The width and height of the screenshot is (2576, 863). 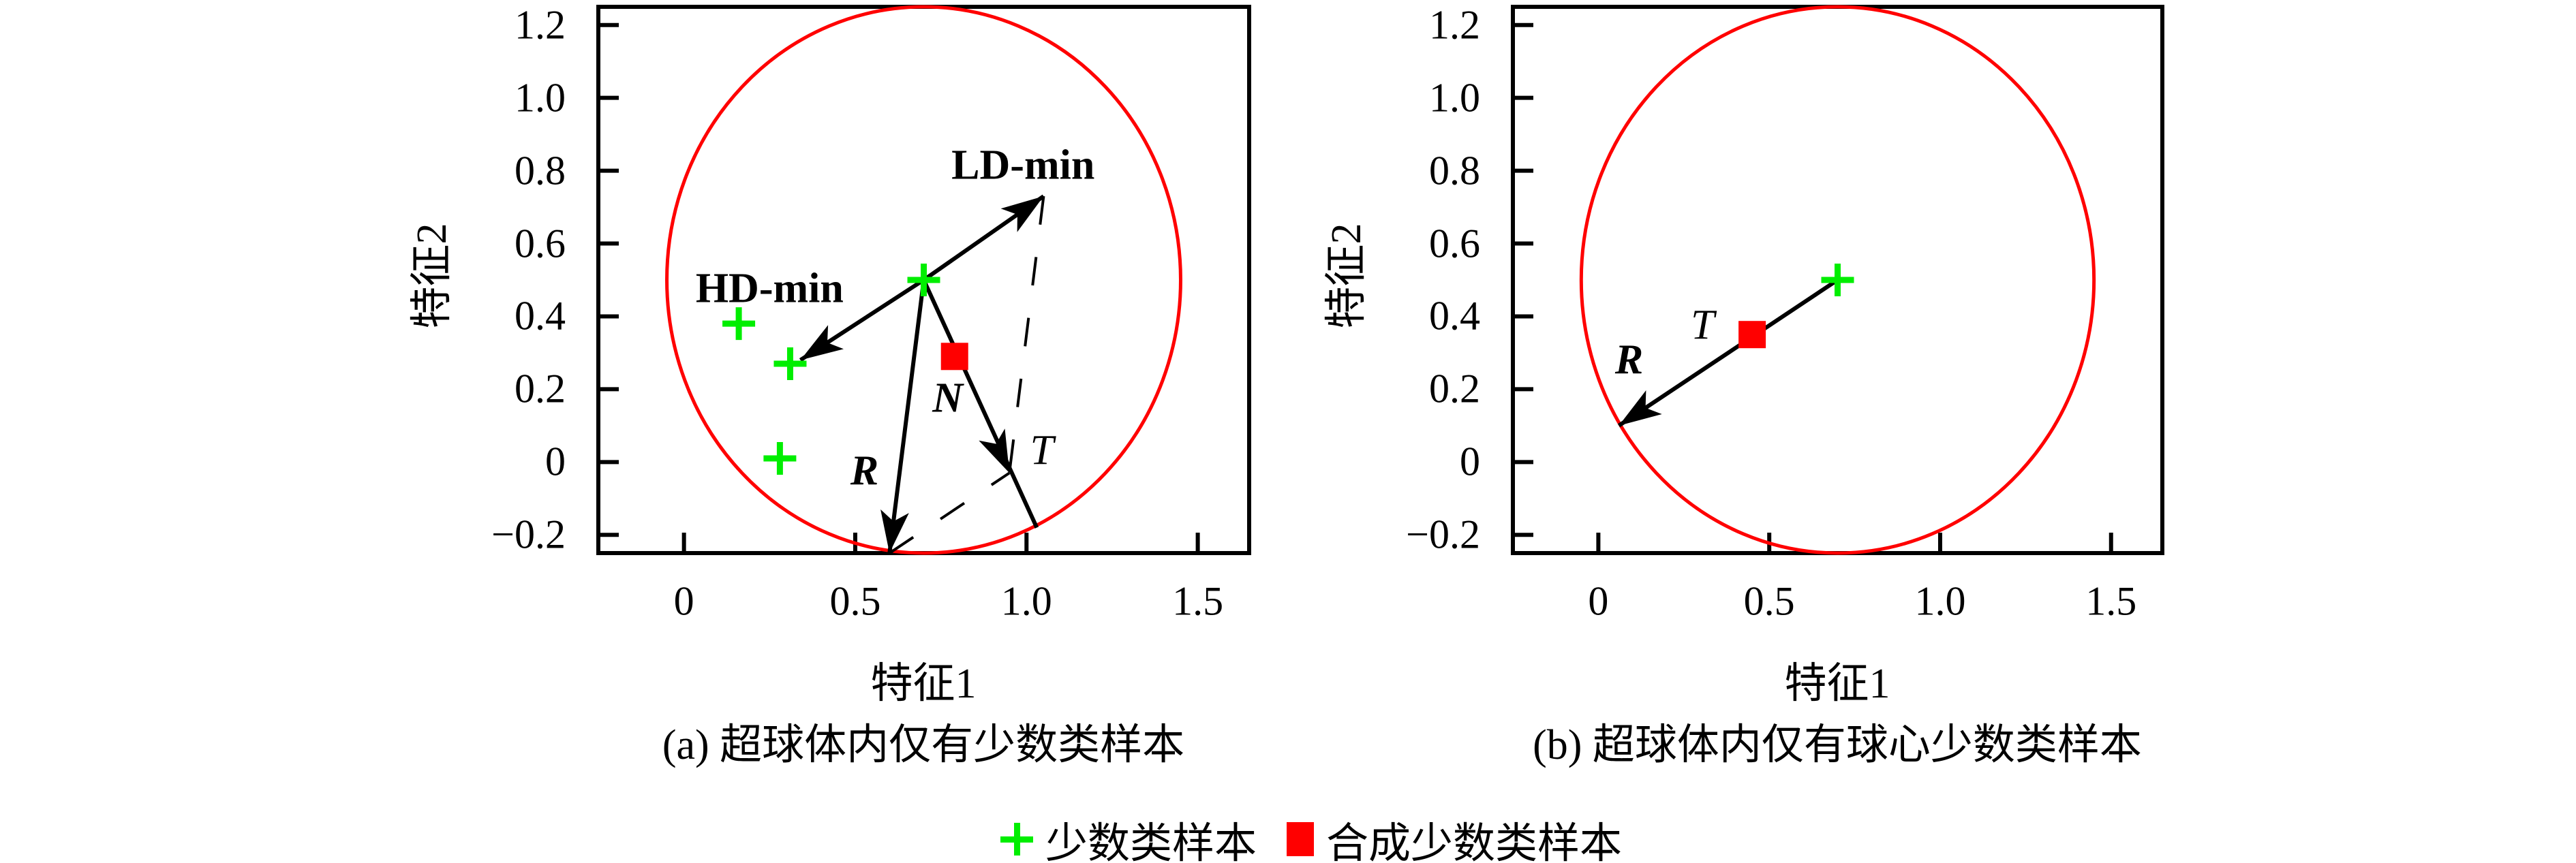 What do you see at coordinates (1016, 840) in the screenshot?
I see `minority-sample-icon` at bounding box center [1016, 840].